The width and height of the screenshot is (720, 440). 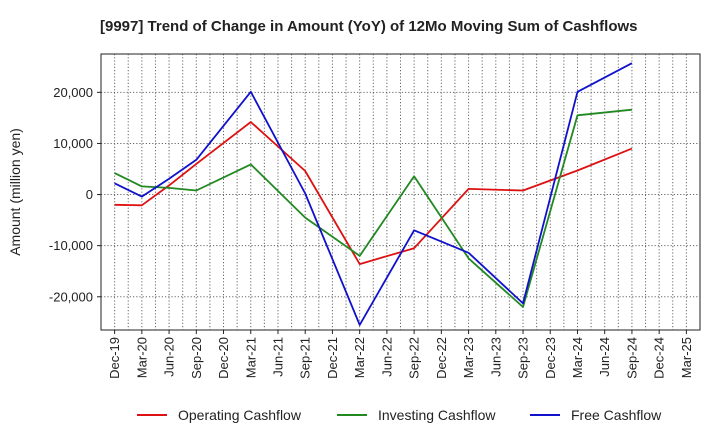 I want to click on x-tick-label: Sep-22, so click(x=414, y=358).